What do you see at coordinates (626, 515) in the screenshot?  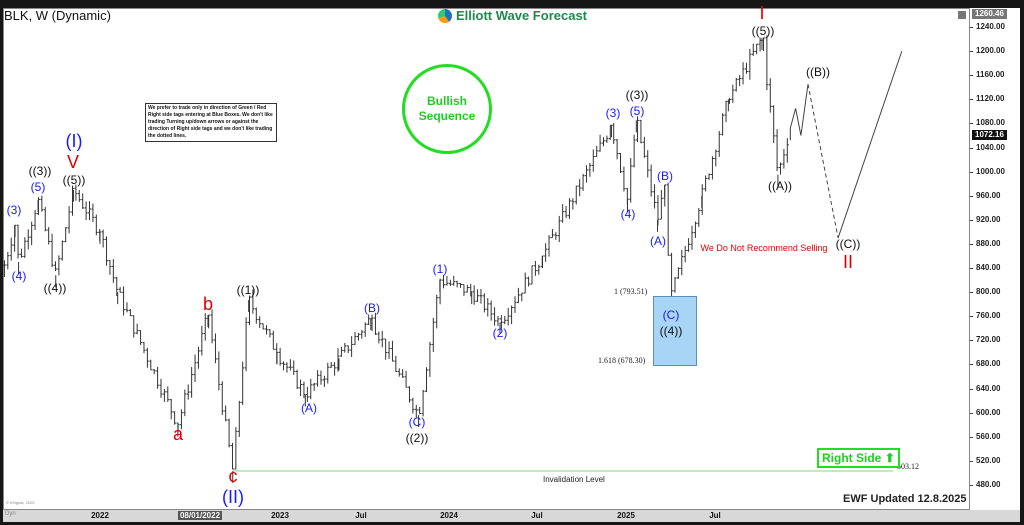 I see `time-label: 2025` at bounding box center [626, 515].